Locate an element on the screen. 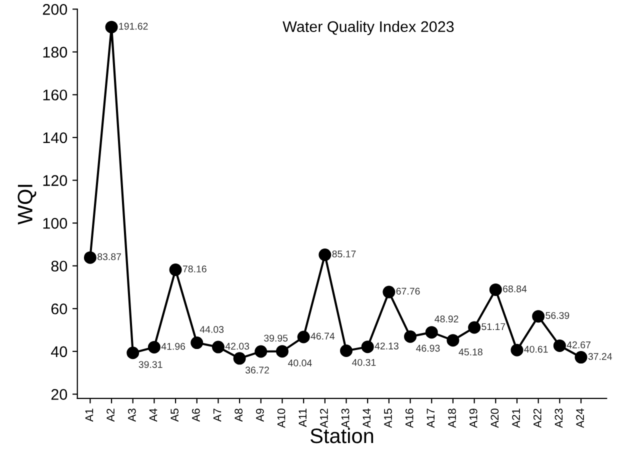 Image resolution: width=619 pixels, height=458 pixels. data-label: 83.87 is located at coordinates (109, 256).